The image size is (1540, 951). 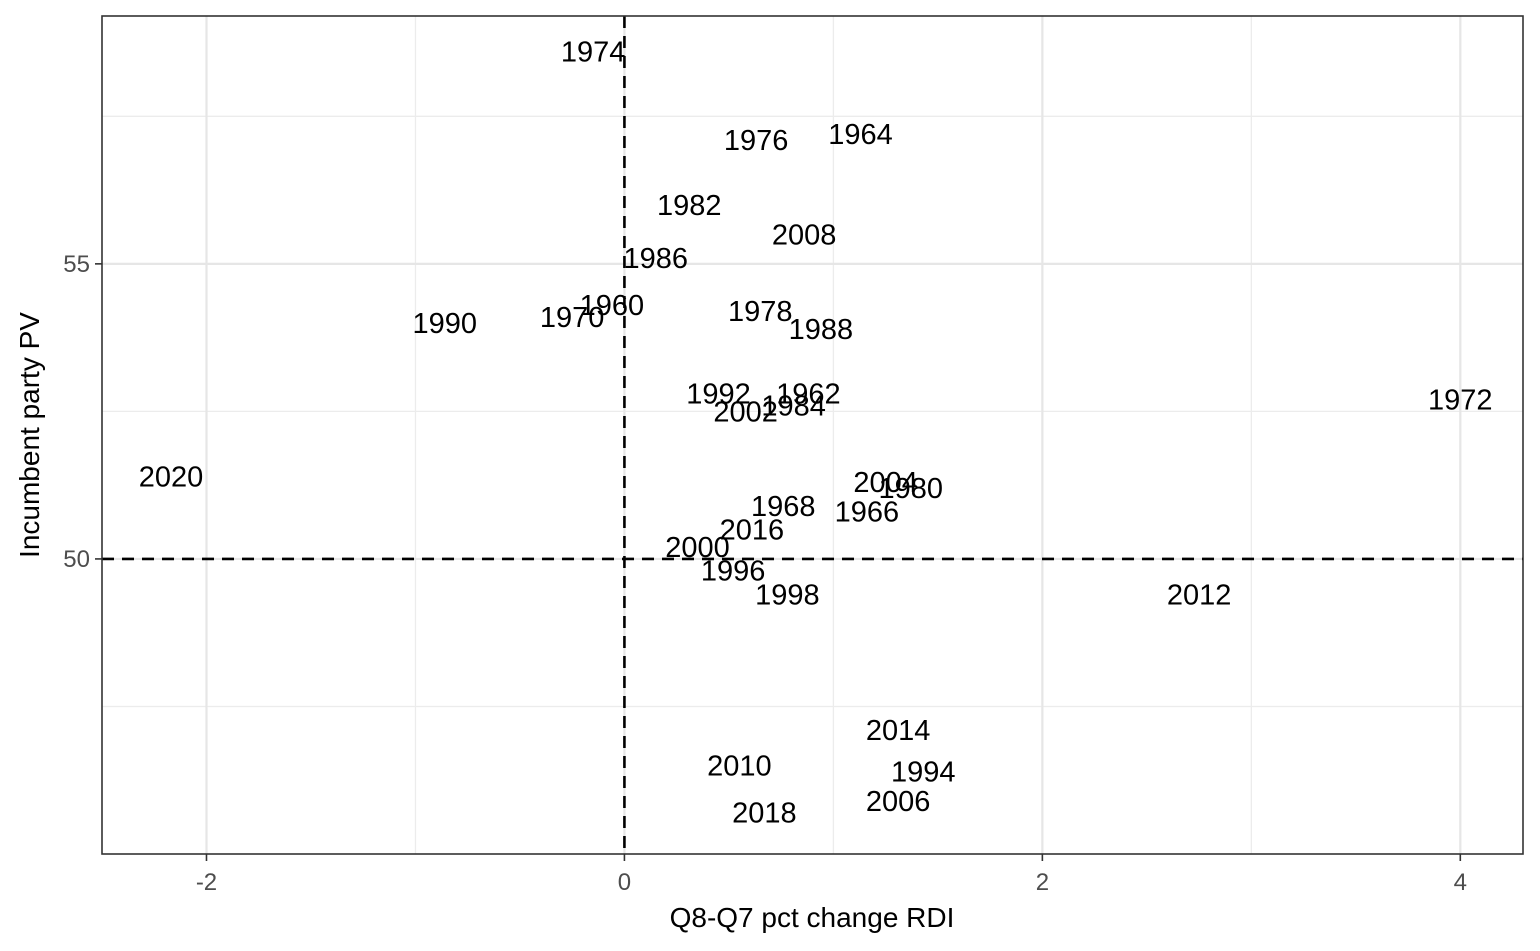 I want to click on point-label-1964: 1964, so click(x=860, y=135).